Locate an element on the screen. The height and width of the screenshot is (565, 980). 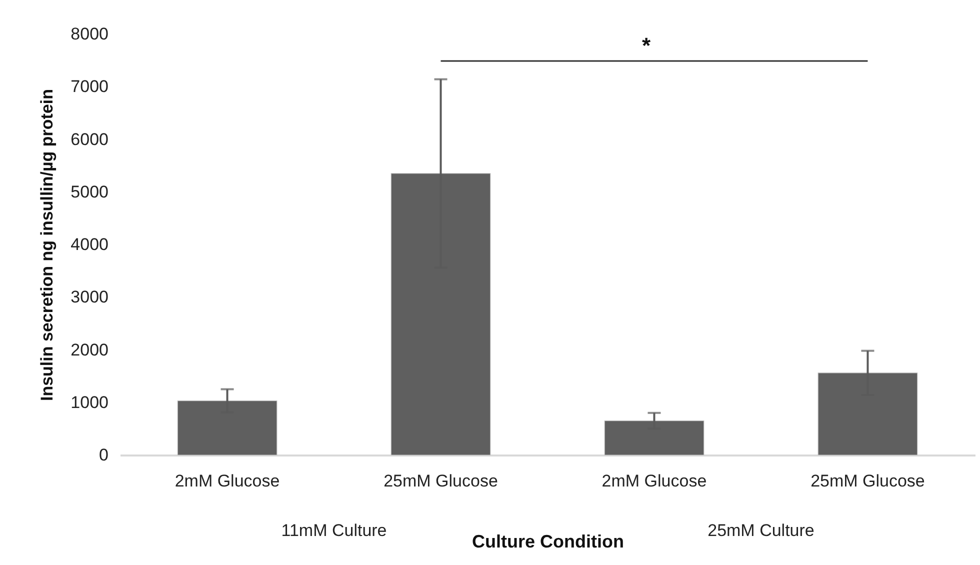
y-tick-label: 7000 is located at coordinates (89, 86).